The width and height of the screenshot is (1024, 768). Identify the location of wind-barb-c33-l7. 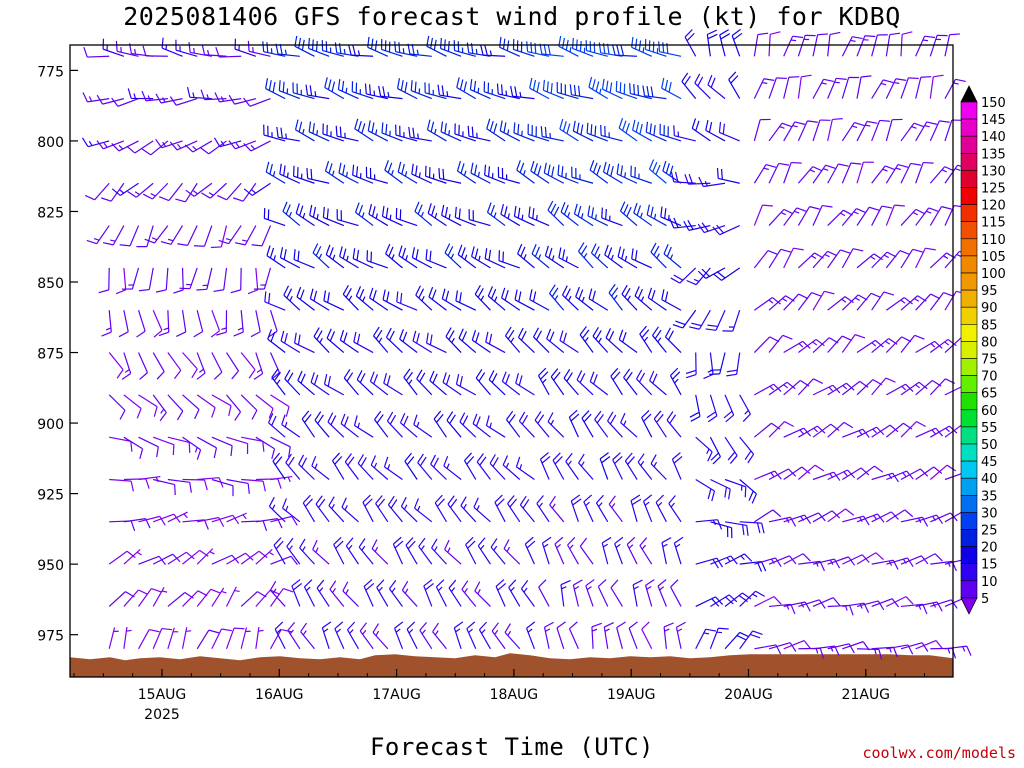
(586, 339).